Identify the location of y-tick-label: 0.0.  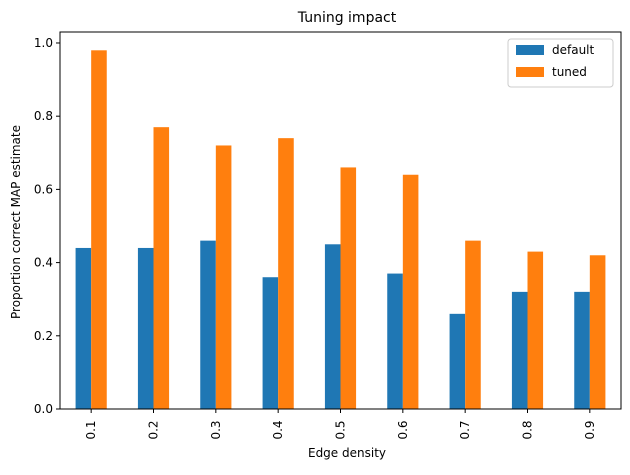
(43, 409).